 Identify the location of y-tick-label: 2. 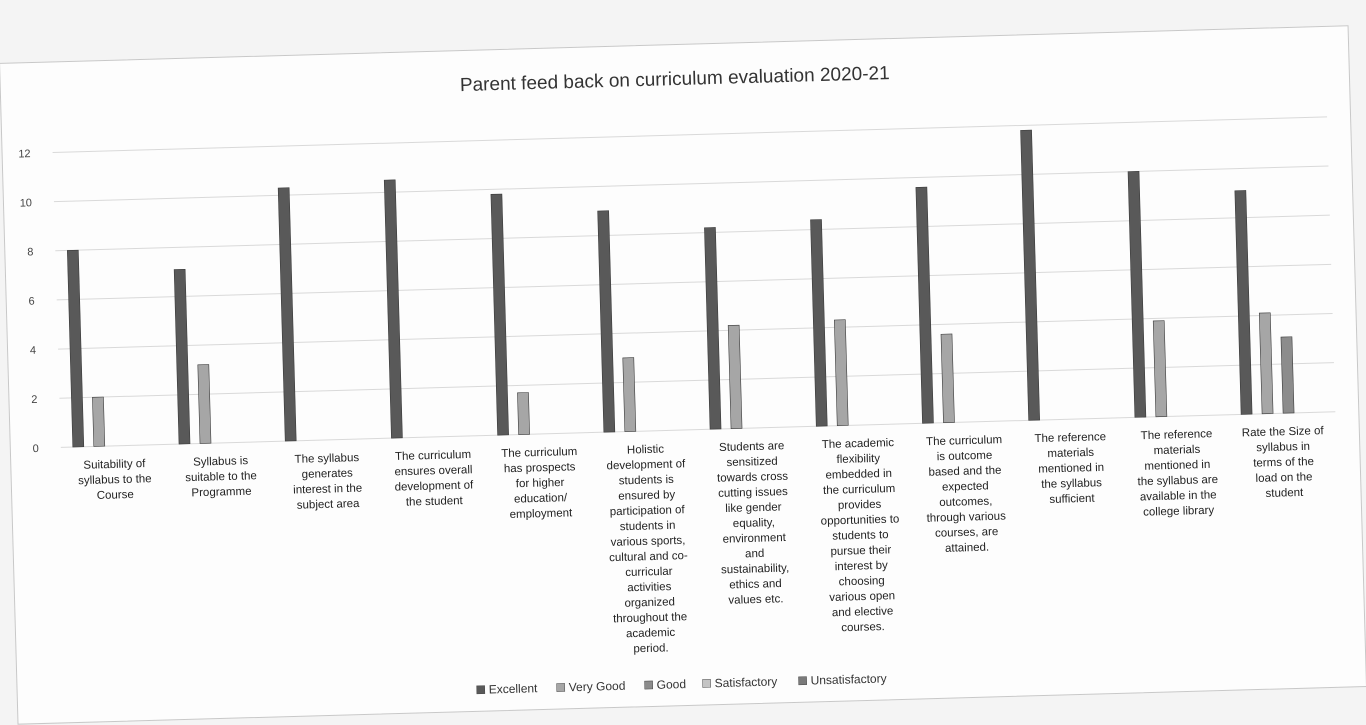
(34, 400).